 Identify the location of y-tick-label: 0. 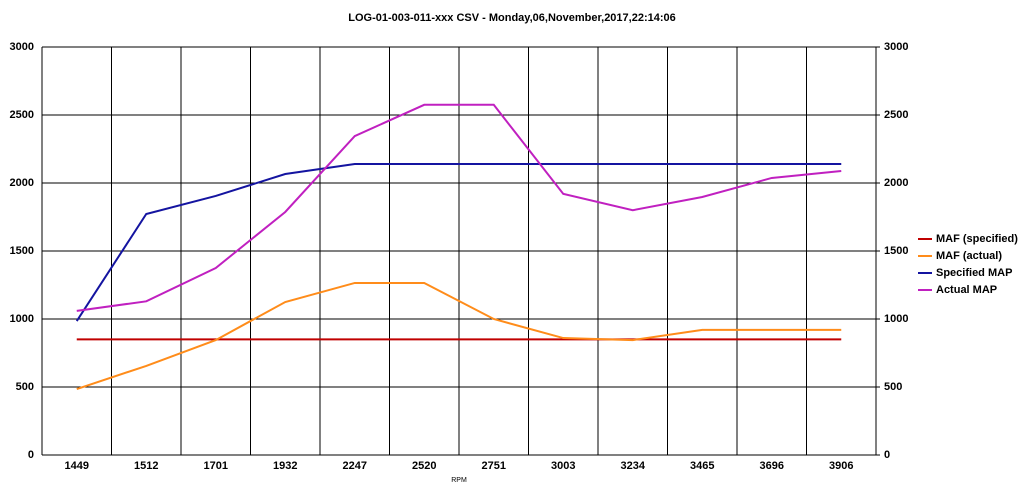
(31, 455).